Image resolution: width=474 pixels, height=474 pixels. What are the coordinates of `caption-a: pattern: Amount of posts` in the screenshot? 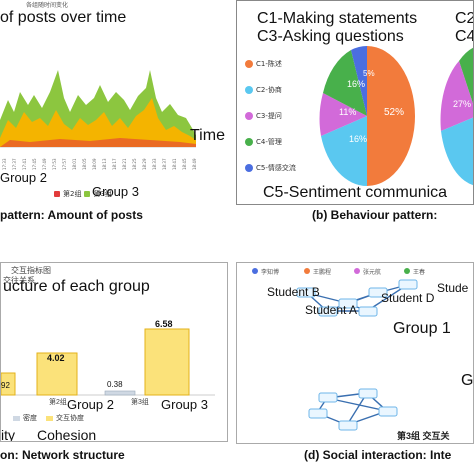 It's located at (71, 215).